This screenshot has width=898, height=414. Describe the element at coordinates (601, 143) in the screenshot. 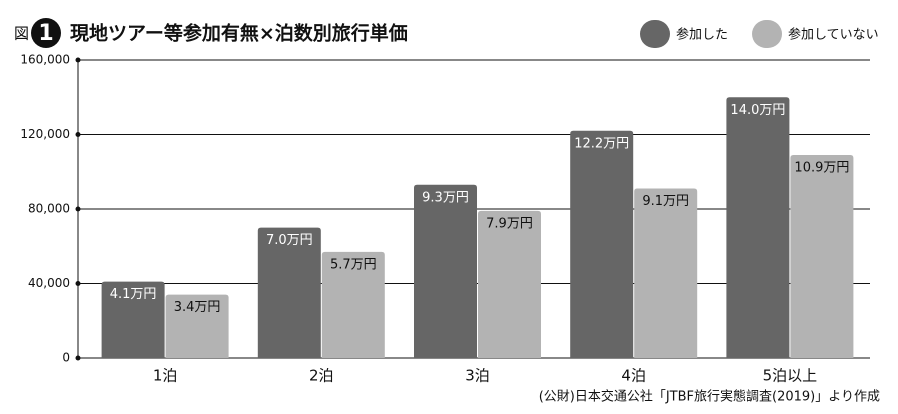

I see `value-label: 12.2万円` at that location.